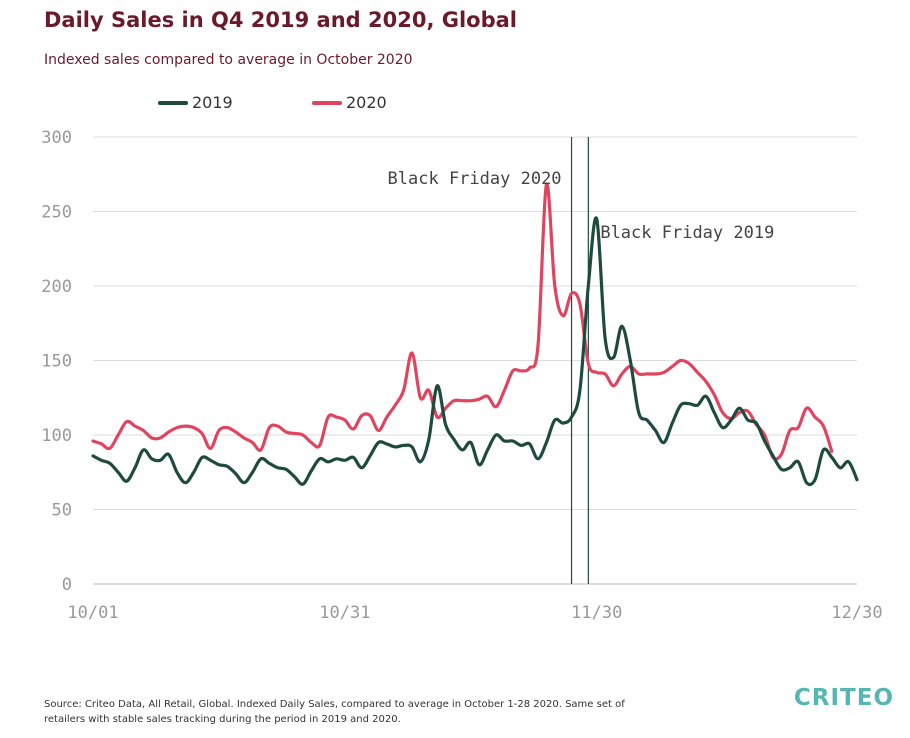 This screenshot has width=910, height=738. I want to click on annotation-label-1: Black Friday 2019, so click(687, 233).